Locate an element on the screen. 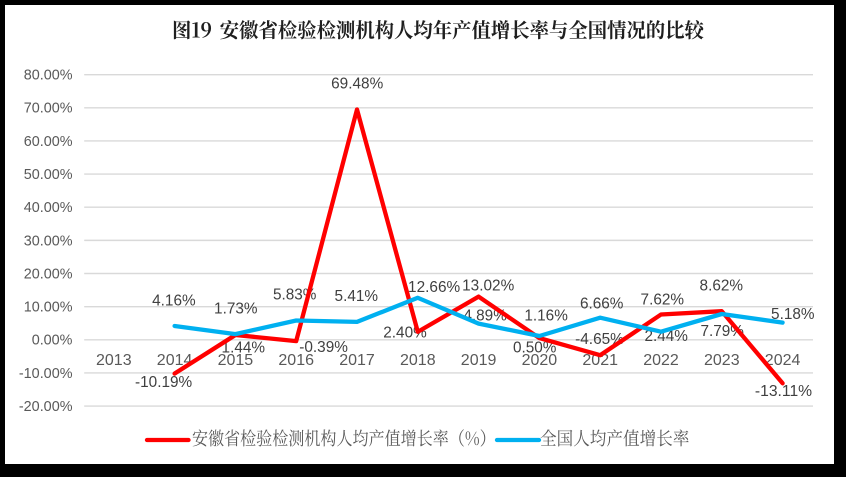 The image size is (846, 477). svg-text: 1.73% is located at coordinates (236, 309).